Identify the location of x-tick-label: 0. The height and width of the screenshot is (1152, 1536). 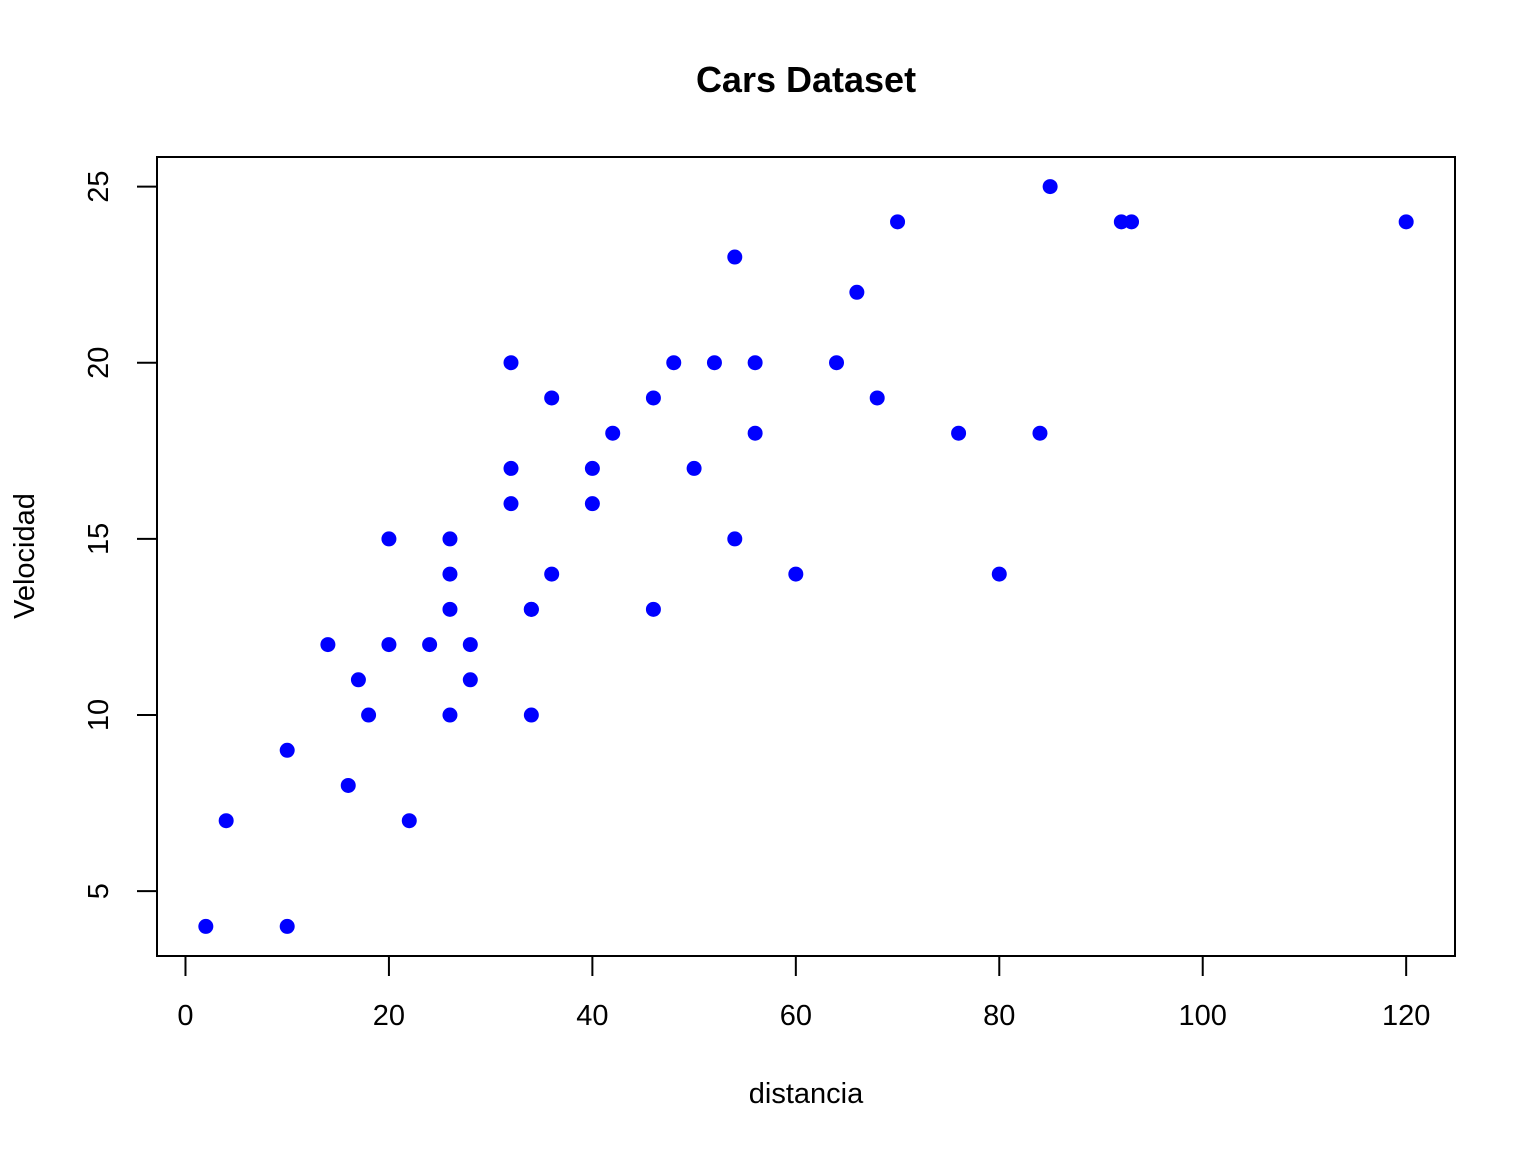
(185, 1016).